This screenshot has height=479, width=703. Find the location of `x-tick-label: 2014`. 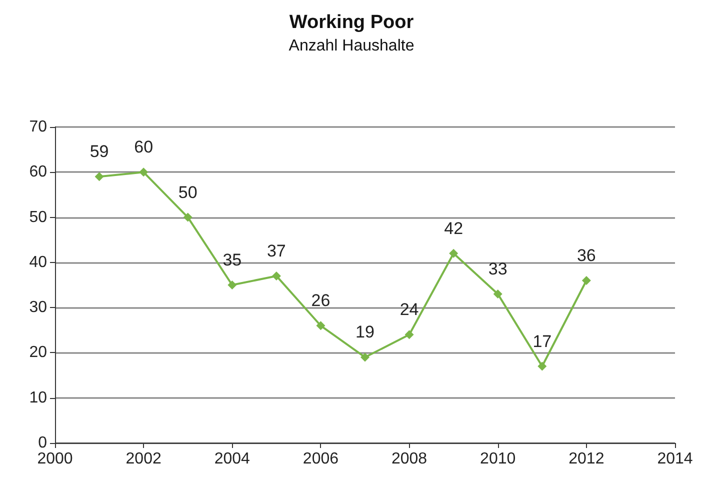

x-tick-label: 2014 is located at coordinates (675, 459).